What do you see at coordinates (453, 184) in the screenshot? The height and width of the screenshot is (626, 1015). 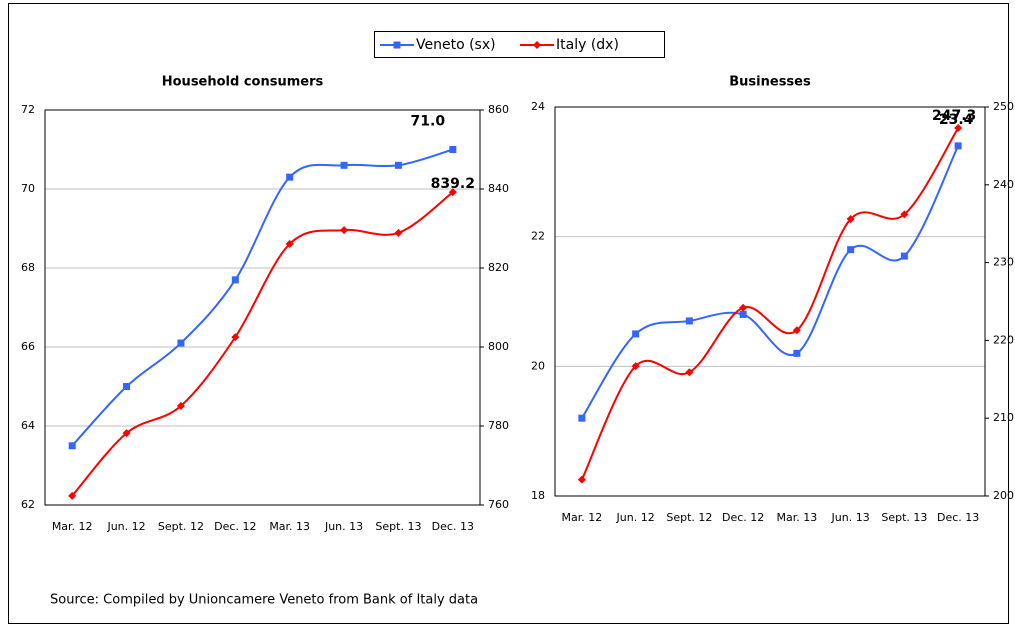 I see `value-label: 839.2` at bounding box center [453, 184].